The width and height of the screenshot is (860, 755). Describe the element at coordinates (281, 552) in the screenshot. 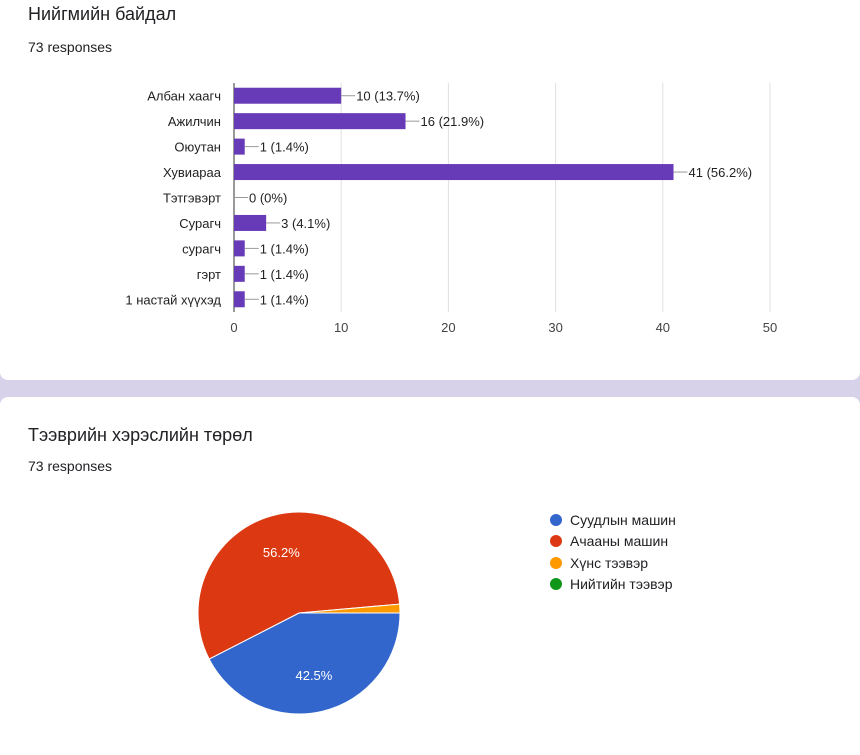

I see `slice-label: 56.2%` at that location.